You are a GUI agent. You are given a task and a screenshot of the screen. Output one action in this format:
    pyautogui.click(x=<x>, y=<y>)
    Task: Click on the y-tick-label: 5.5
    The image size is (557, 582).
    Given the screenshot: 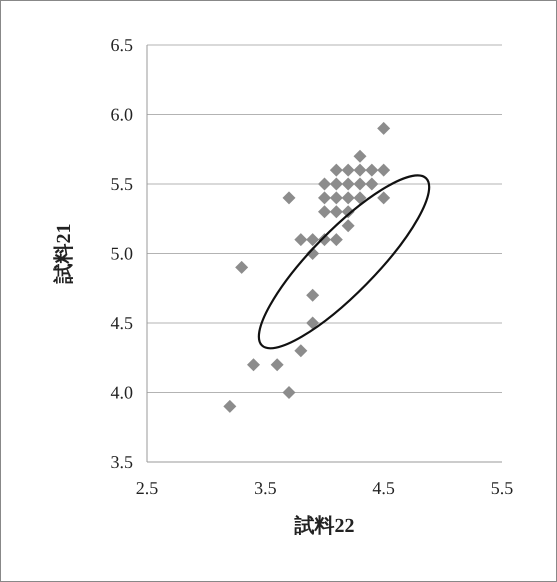 What is the action you would take?
    pyautogui.click(x=121, y=184)
    